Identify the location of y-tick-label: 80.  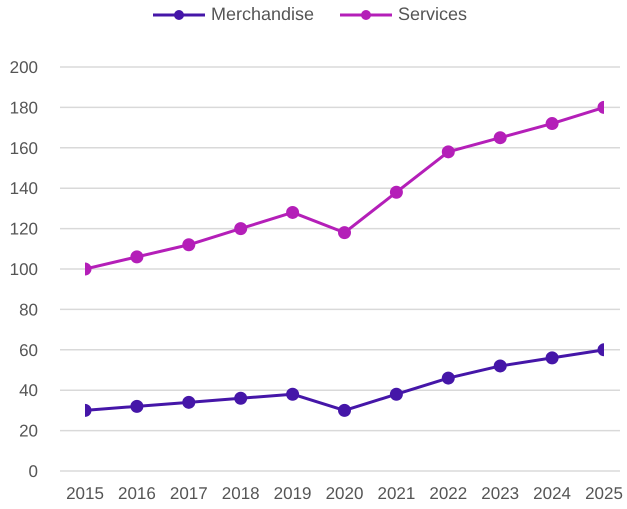
(28, 310).